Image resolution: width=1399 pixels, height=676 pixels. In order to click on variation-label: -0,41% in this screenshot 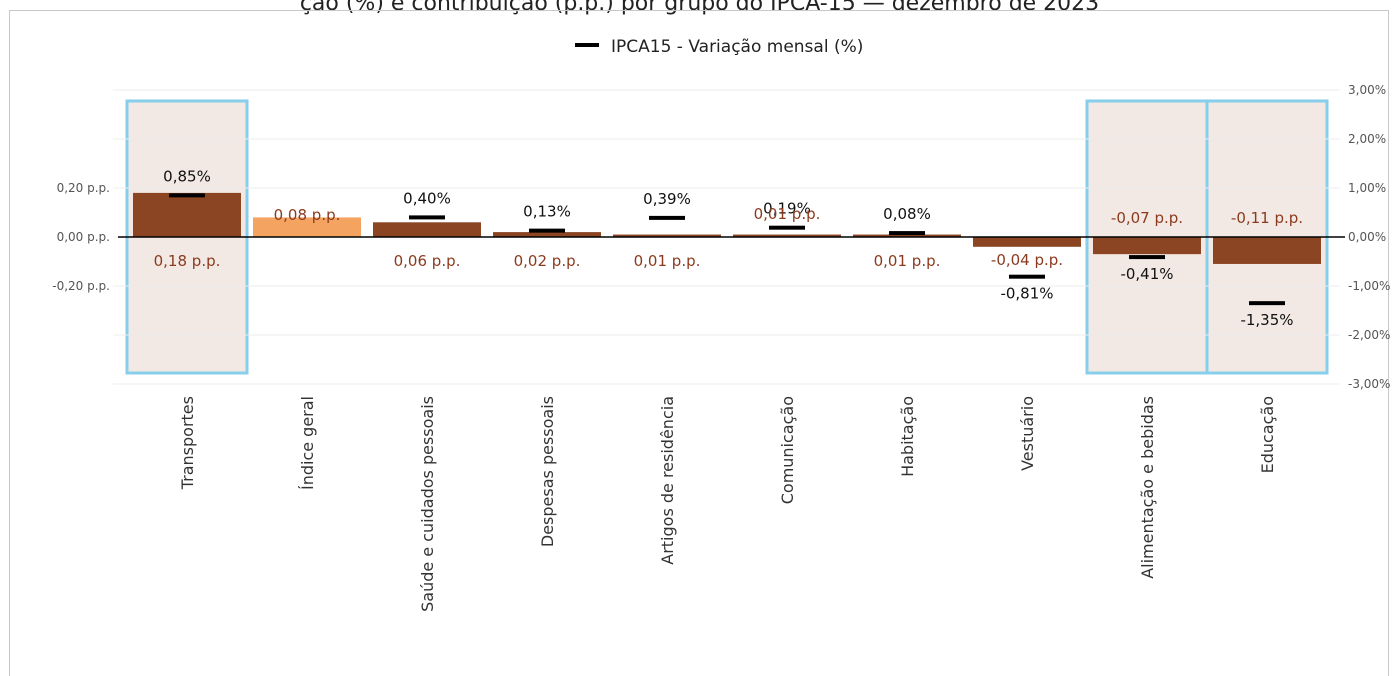, I will do `click(1146, 274)`.